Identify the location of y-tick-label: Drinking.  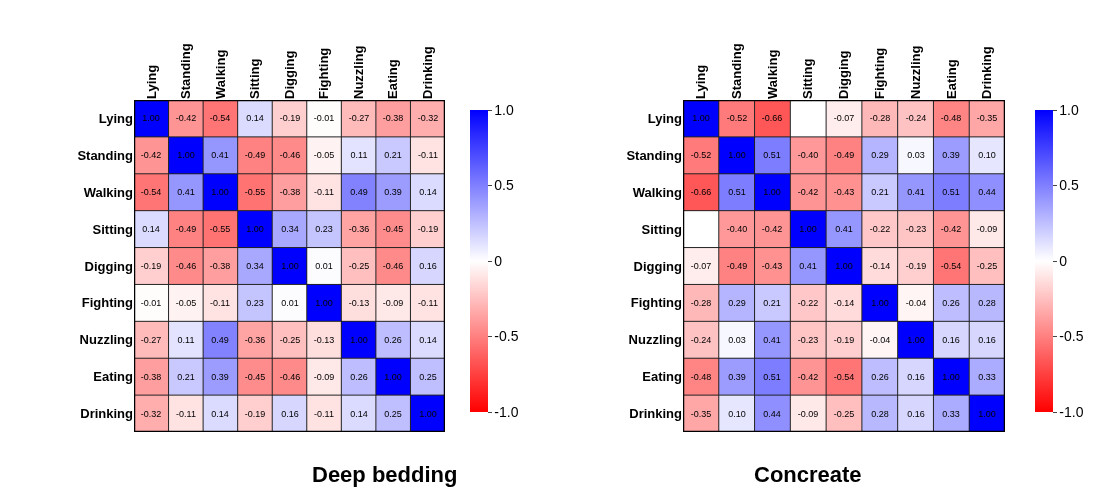
(656, 414).